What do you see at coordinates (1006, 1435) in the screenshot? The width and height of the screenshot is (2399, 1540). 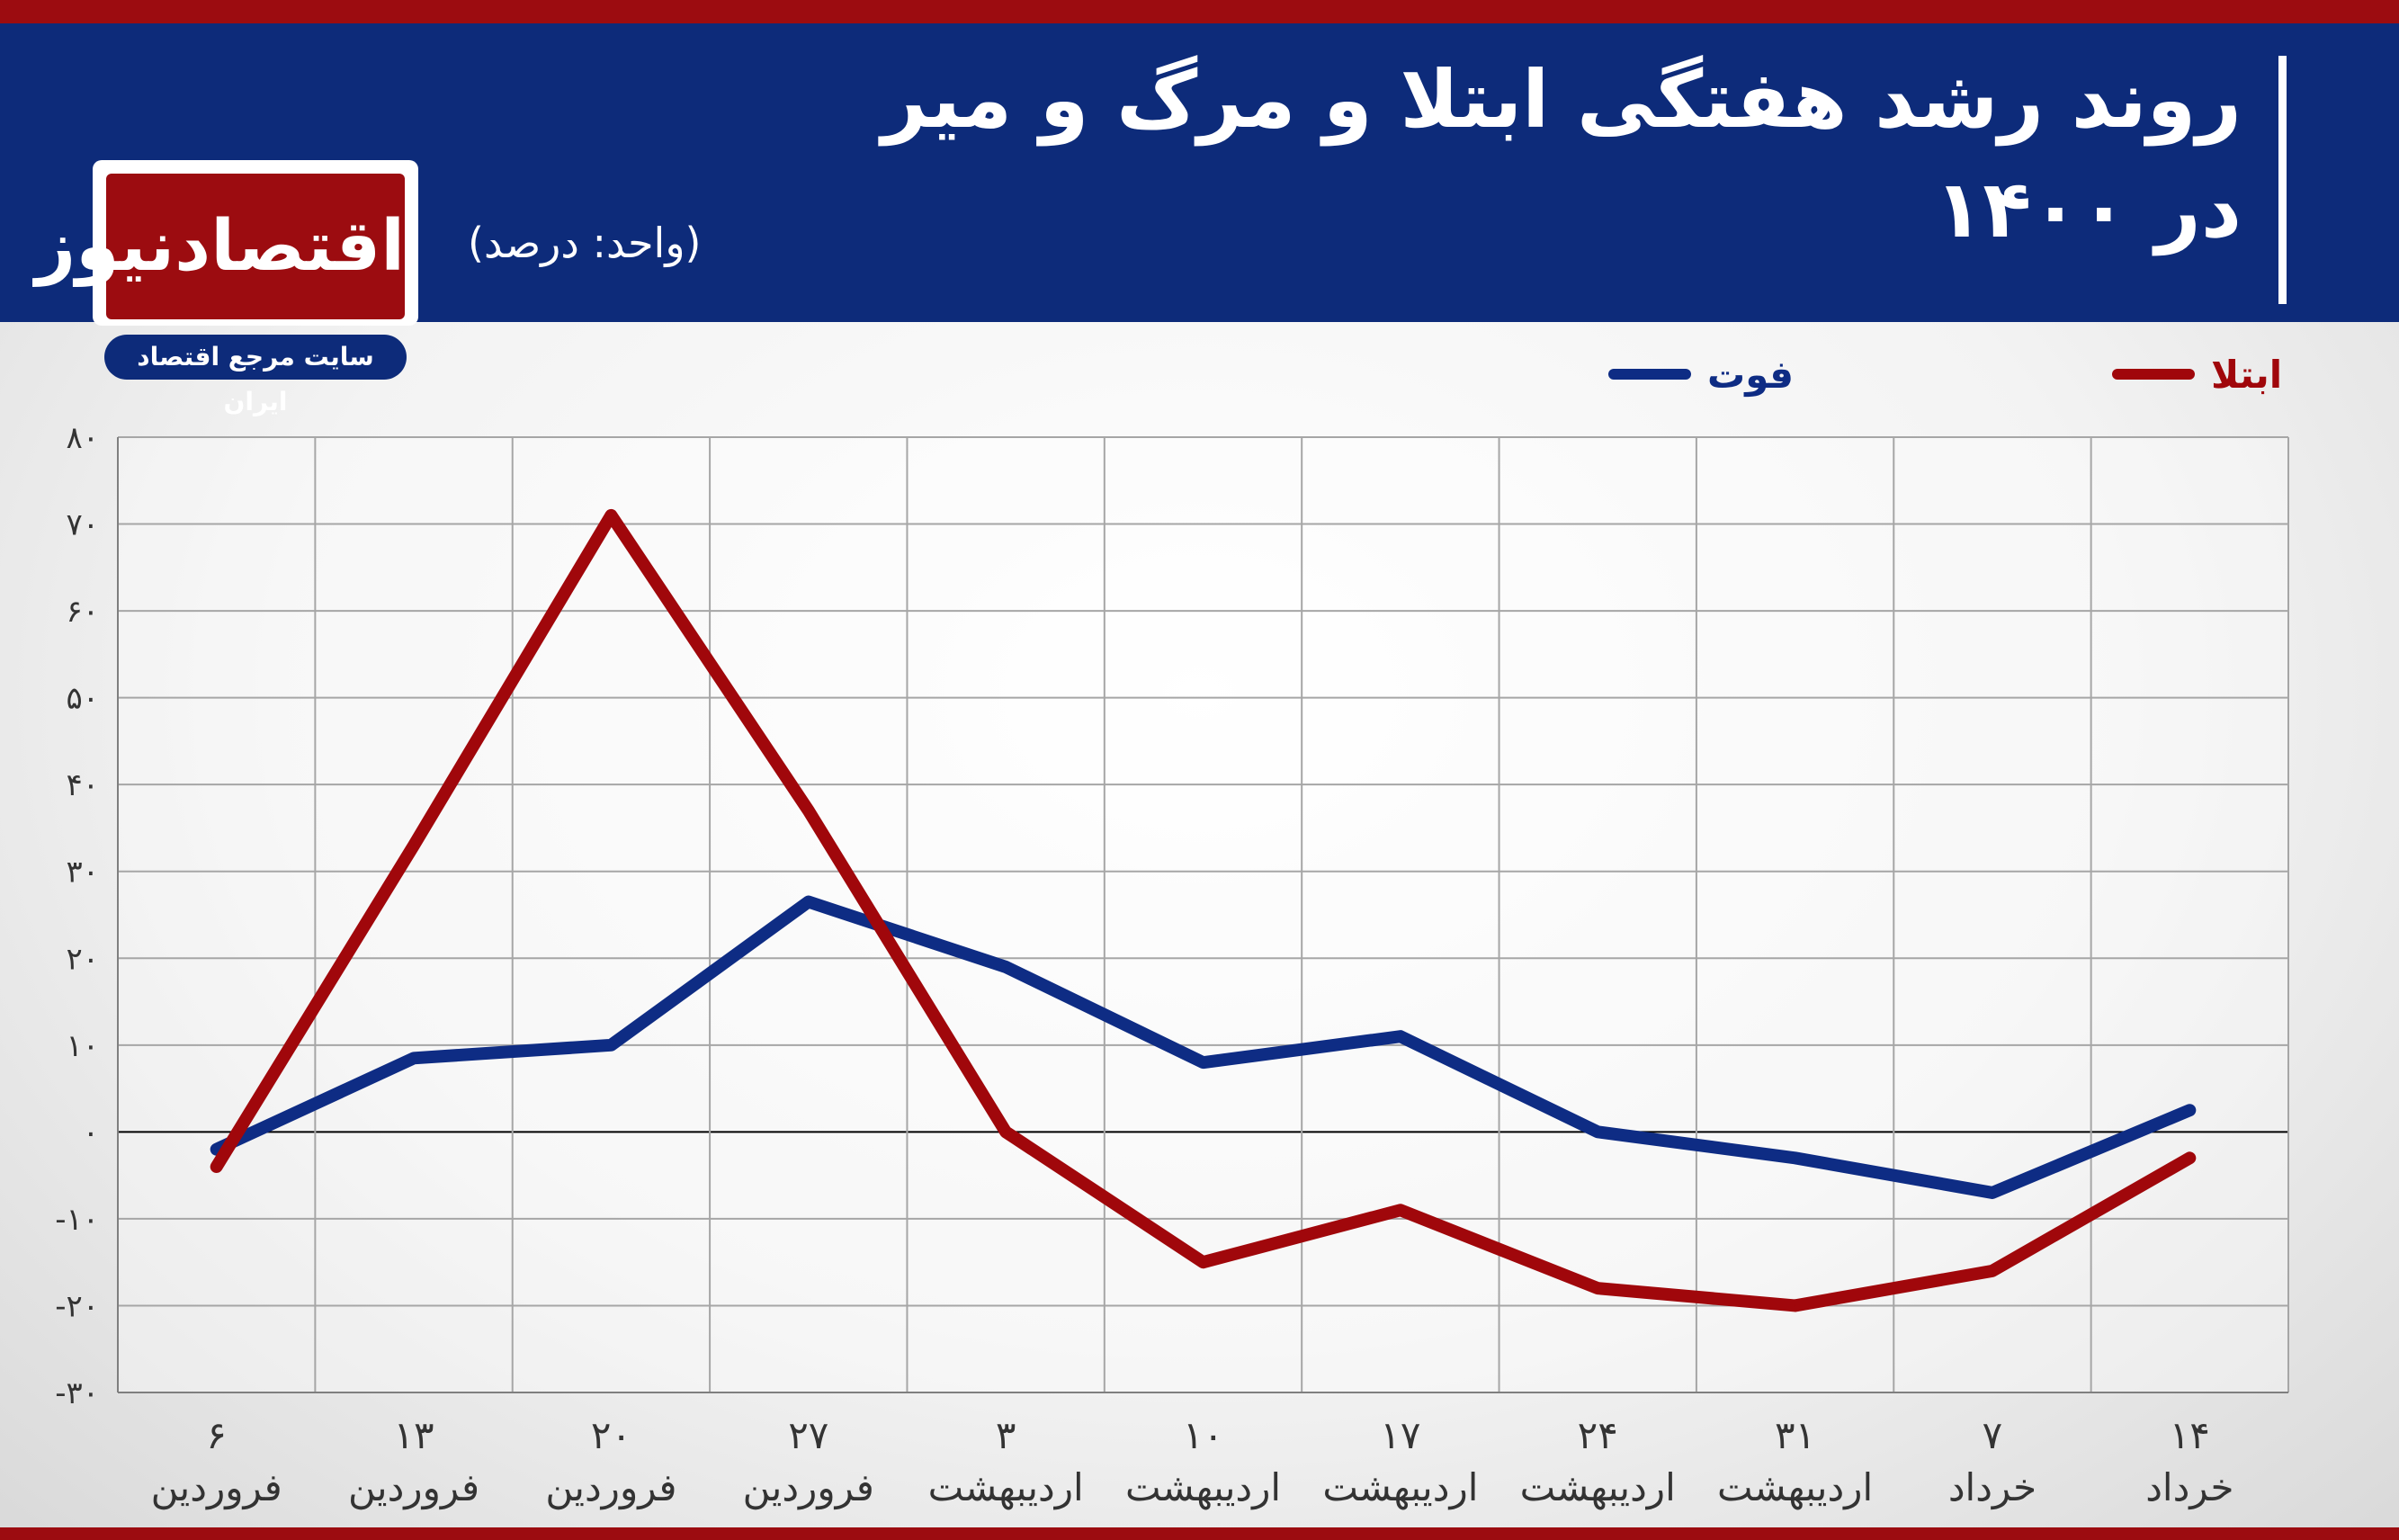 I see `x-tick-label-day: ۳` at bounding box center [1006, 1435].